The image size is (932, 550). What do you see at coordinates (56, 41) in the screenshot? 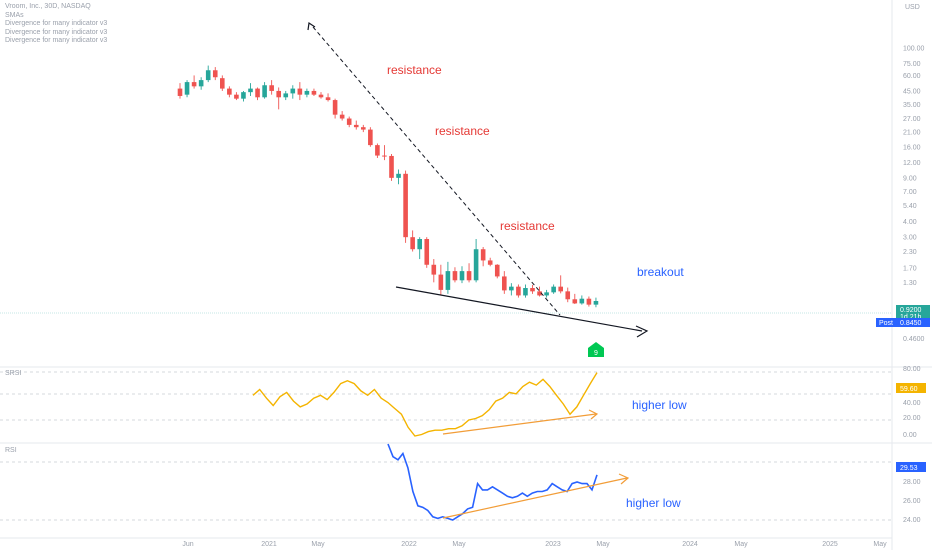
I see `indicator-label-divergence-3: Divergence for many indicator v3` at bounding box center [56, 41].